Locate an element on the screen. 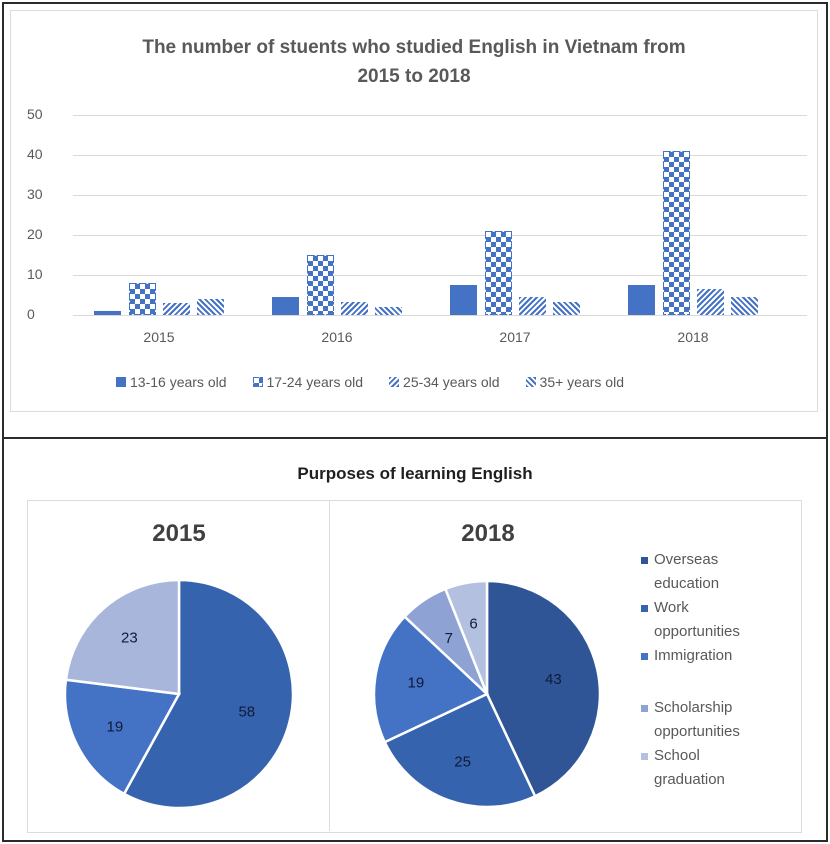 Image resolution: width=830 pixels, height=844 pixels. bar-2016-17-24-years-old is located at coordinates (320, 285).